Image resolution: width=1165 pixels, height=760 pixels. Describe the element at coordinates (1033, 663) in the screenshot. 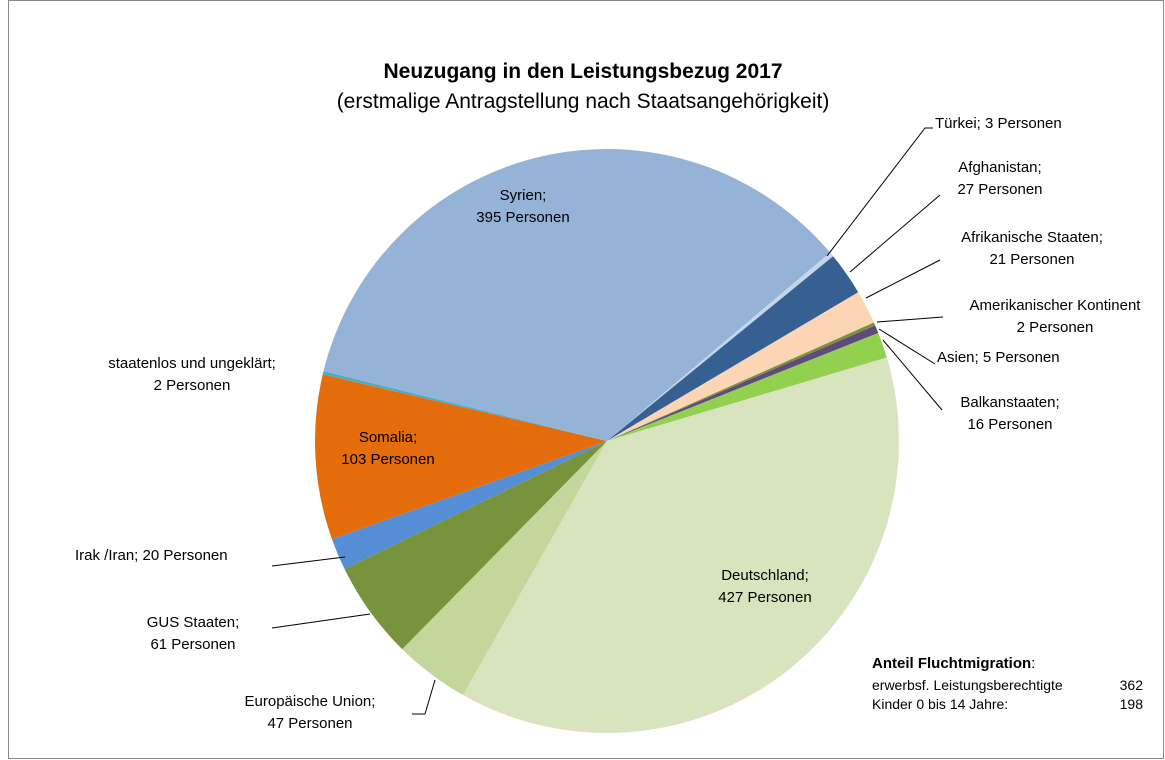

I see `annotation-colon: :` at that location.